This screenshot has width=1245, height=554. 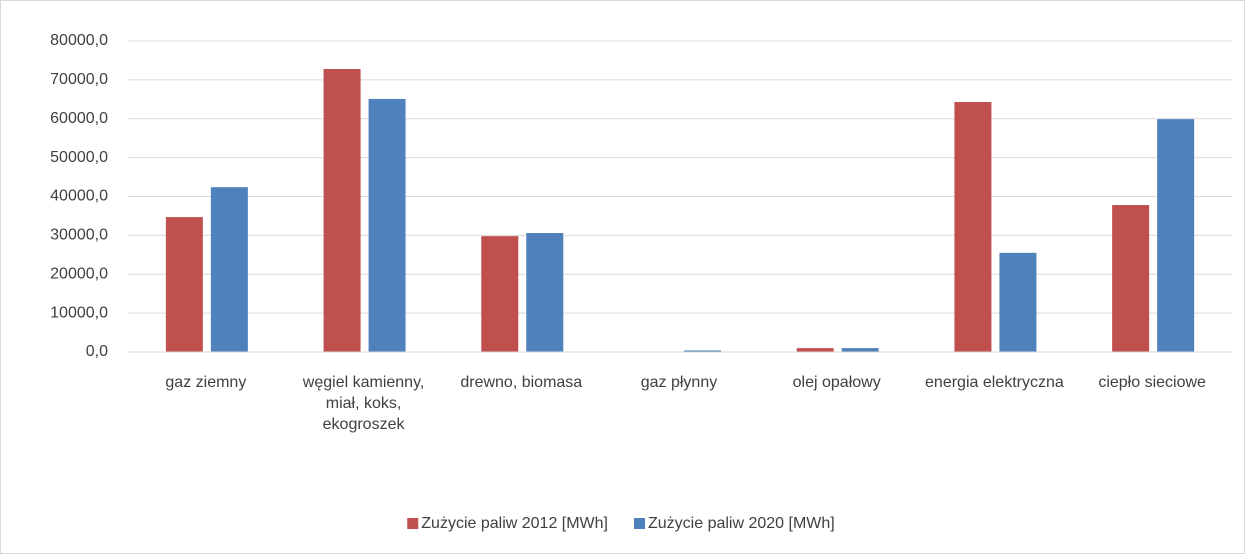 I want to click on y-tick-label: 20000,0, so click(x=79, y=273).